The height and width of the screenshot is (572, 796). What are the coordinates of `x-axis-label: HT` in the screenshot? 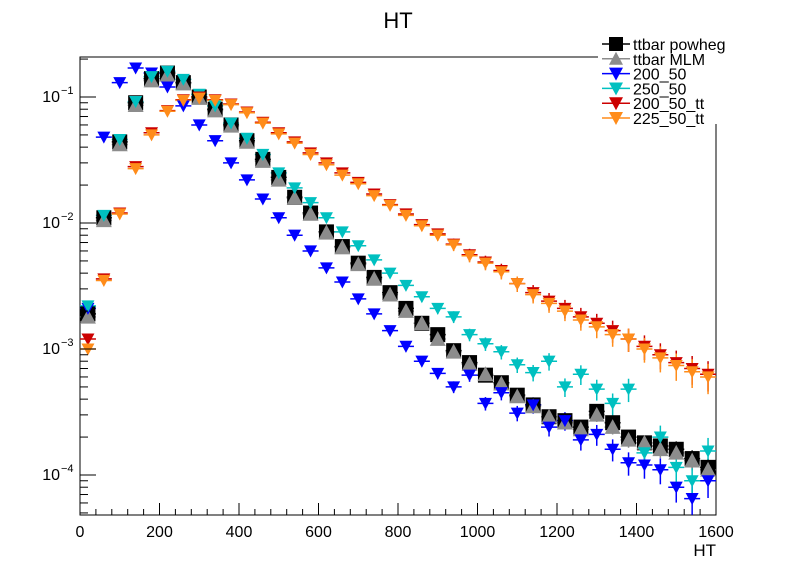 It's located at (704, 550).